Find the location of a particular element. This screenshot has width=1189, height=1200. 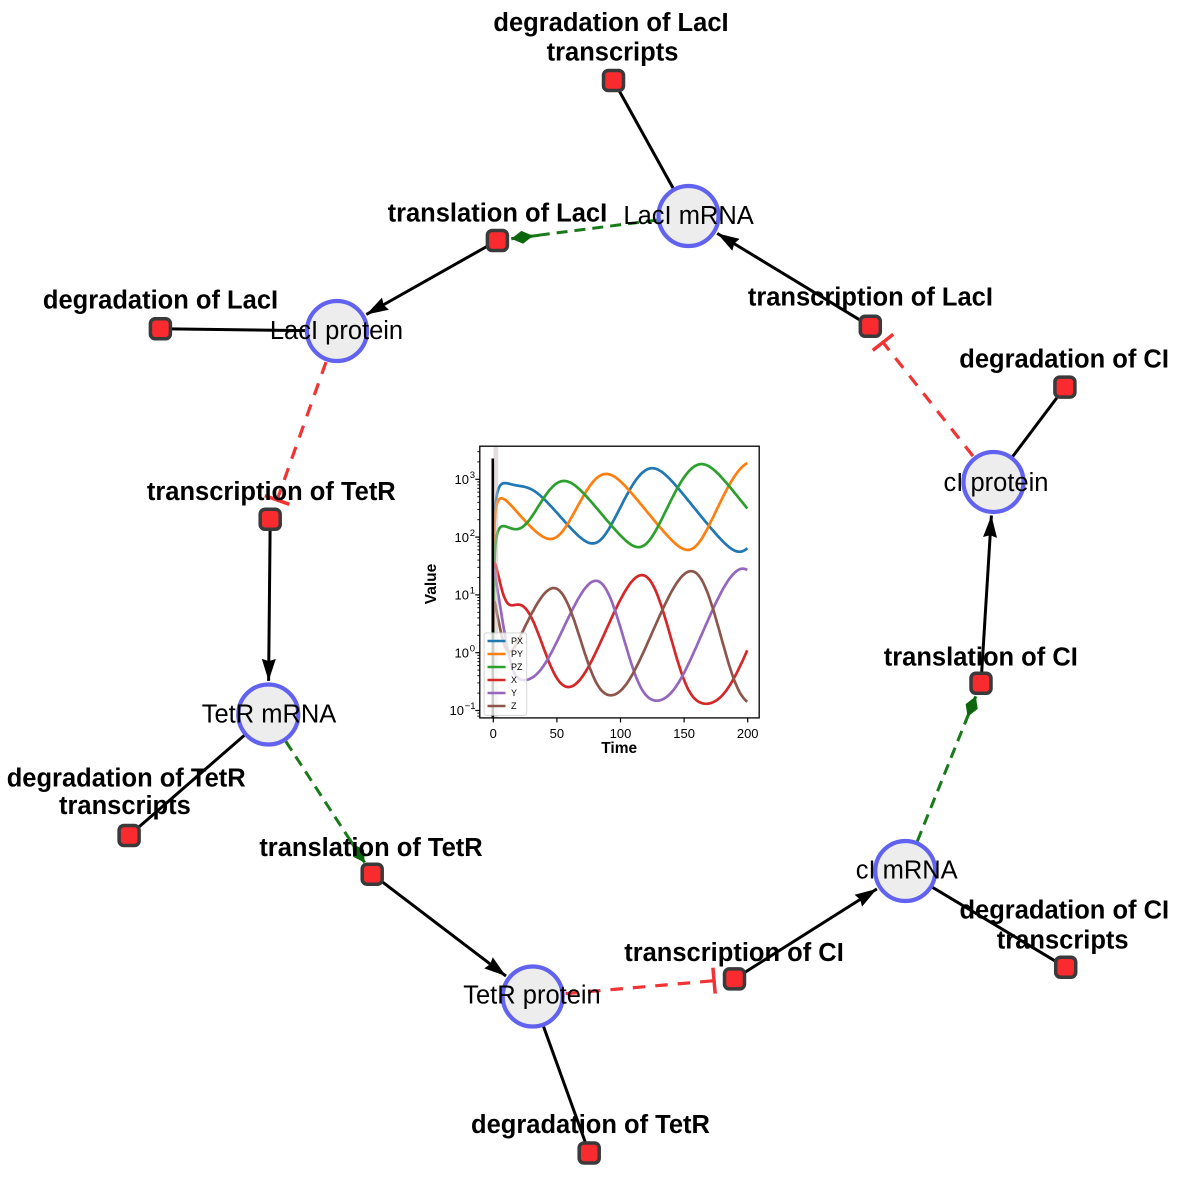

svg-text: PY is located at coordinates (517, 654).